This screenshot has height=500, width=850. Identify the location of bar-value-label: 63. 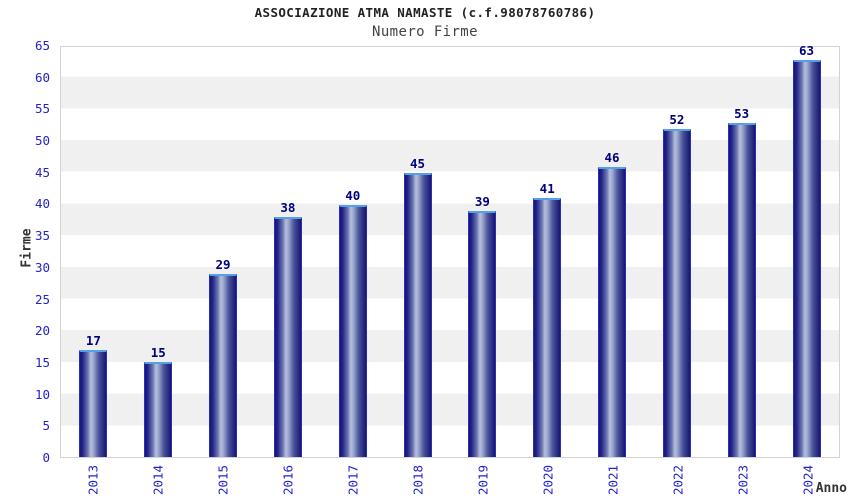
(806, 50).